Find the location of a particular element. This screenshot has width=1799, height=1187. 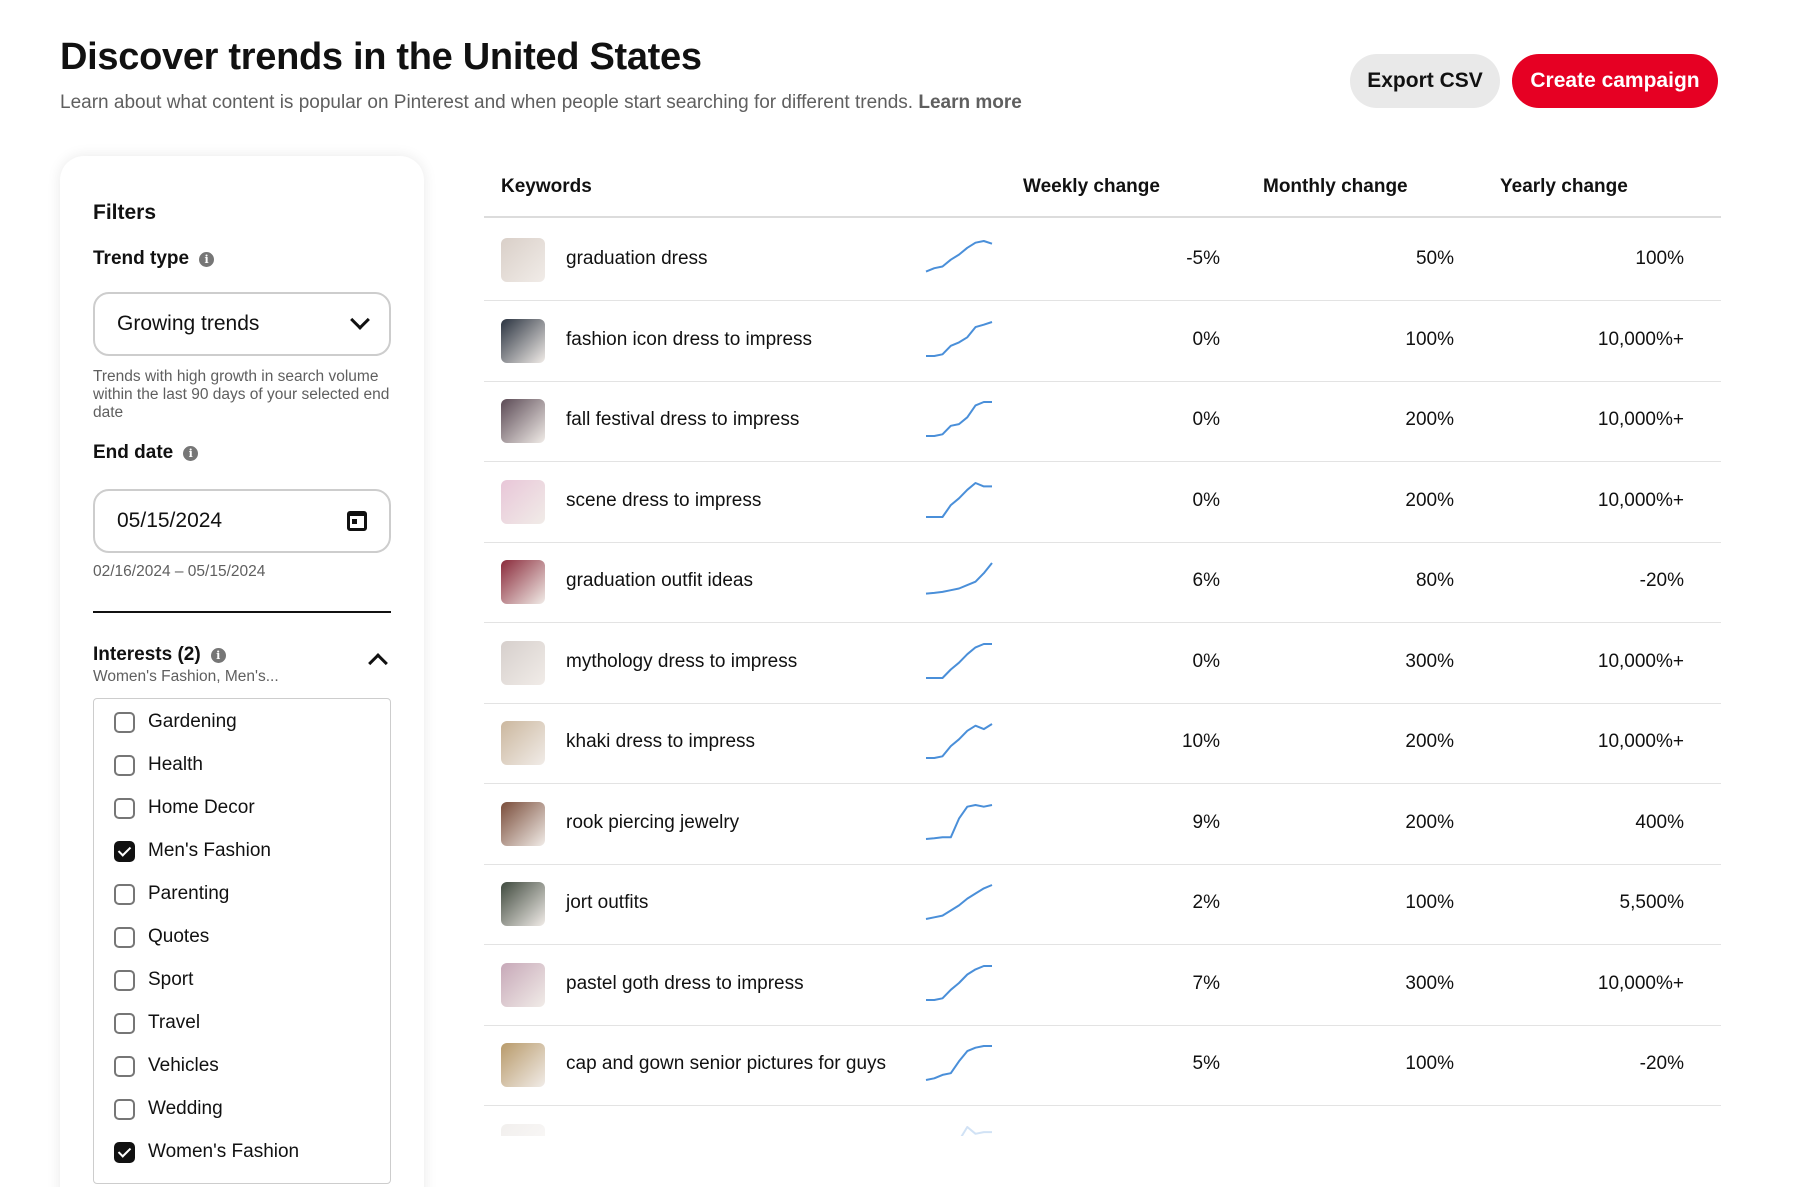

keyword-text: scene dress to impress is located at coordinates (664, 500).